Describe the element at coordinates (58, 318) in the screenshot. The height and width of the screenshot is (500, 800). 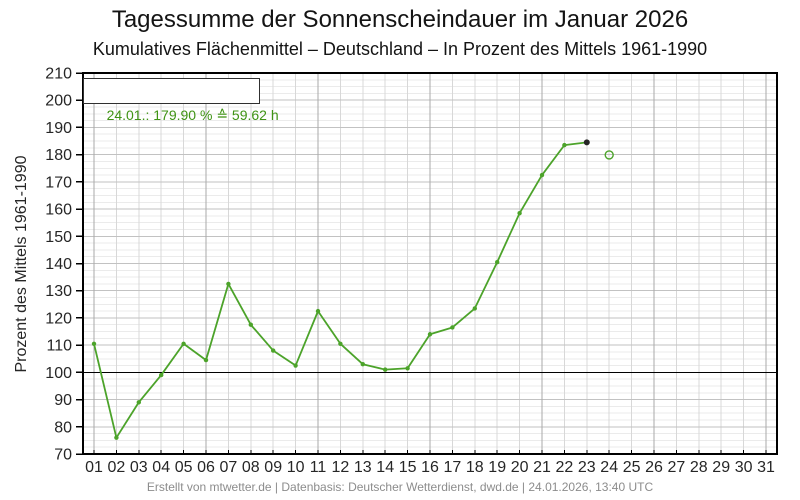
I see `y-tick-label: 120` at that location.